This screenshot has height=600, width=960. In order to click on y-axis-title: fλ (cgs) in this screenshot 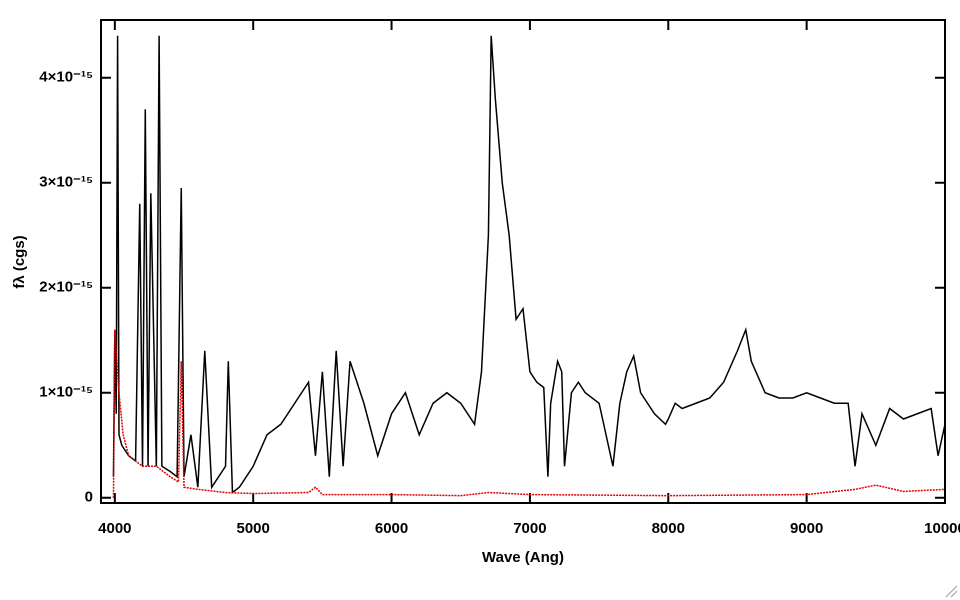, I will do `click(19, 261)`.